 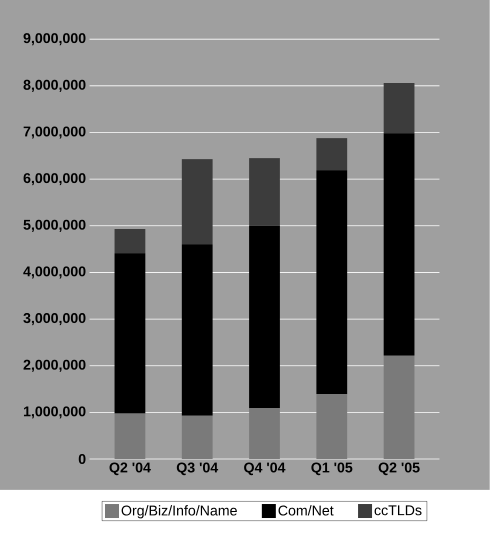 What do you see at coordinates (55, 412) in the screenshot?
I see `y-tick-label: 1,000,000` at bounding box center [55, 412].